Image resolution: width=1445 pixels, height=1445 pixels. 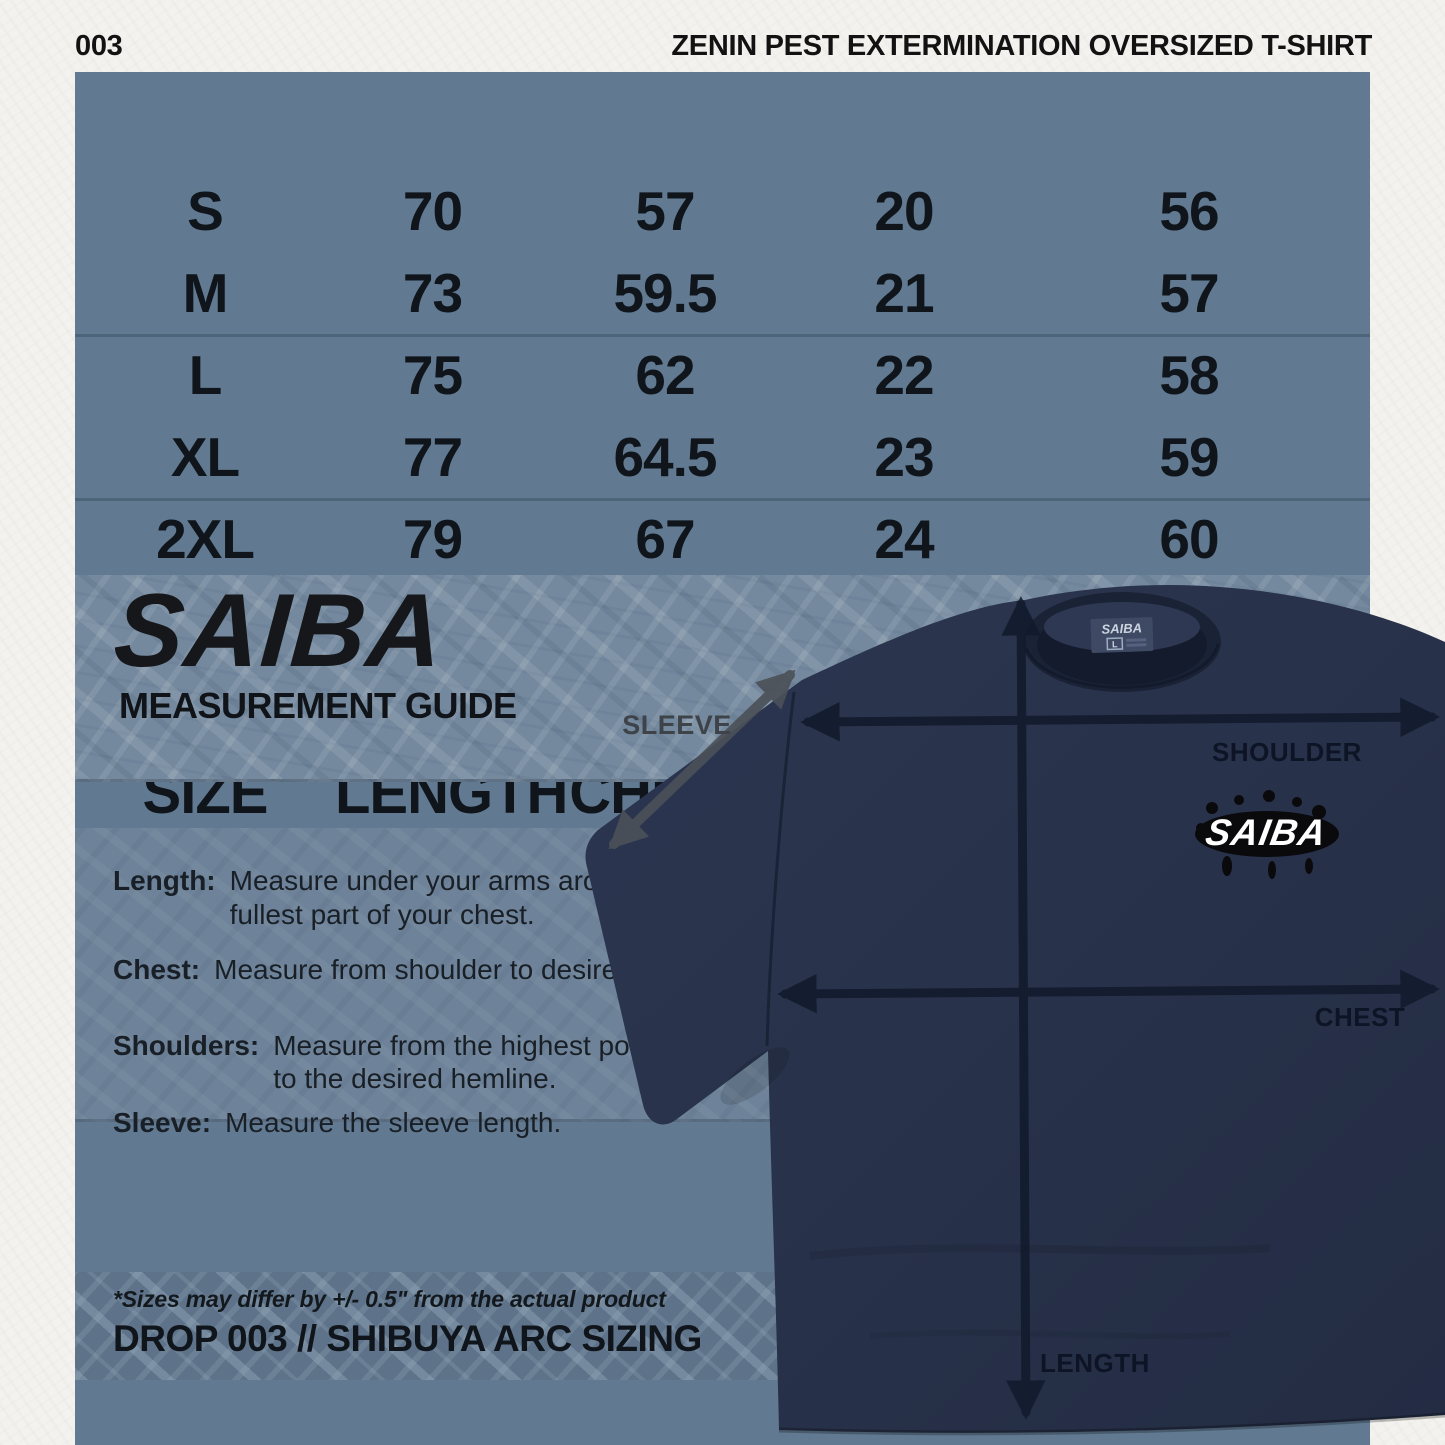 I want to click on drop-sizing-line: DROP 003 // SHIBUYA ARC SIZING, so click(x=407, y=1338).